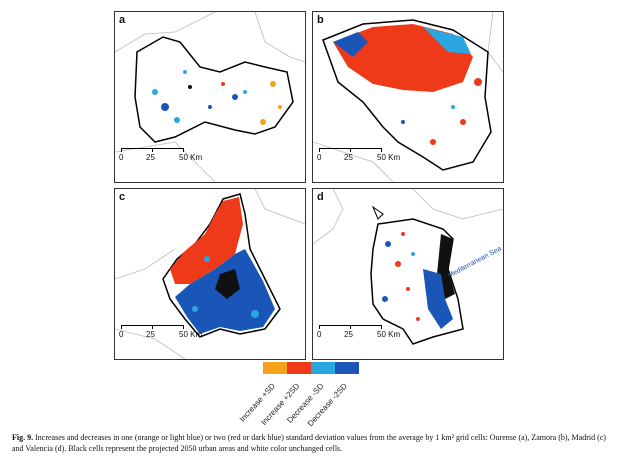 This screenshot has width=620, height=463. Describe the element at coordinates (320, 20) in the screenshot. I see `panel-label-b: b` at that location.